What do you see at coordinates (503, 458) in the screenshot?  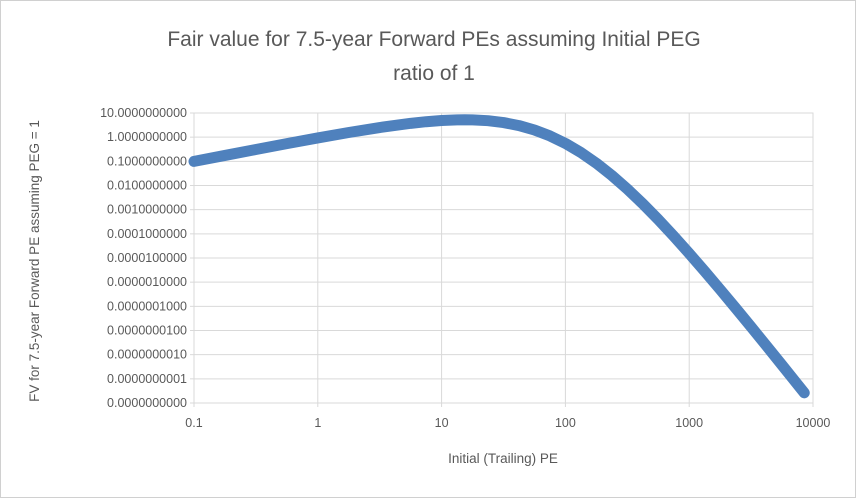 I see `x-axis-title: Initial (Trailing) PE` at bounding box center [503, 458].